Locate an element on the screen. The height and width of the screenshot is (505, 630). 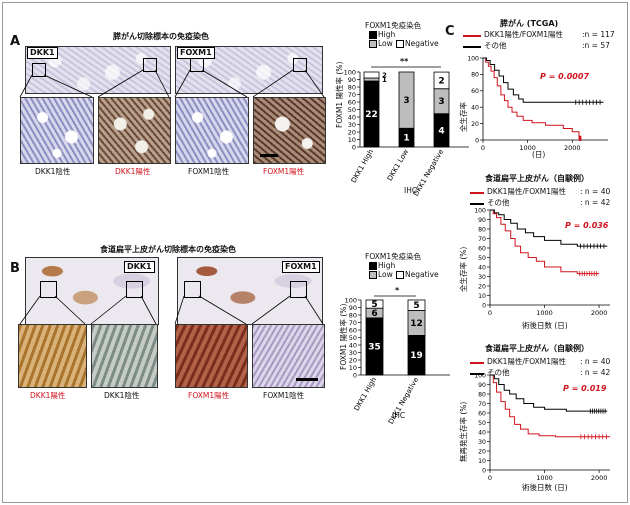
panel-letter-a: A is located at coordinates (15, 41).